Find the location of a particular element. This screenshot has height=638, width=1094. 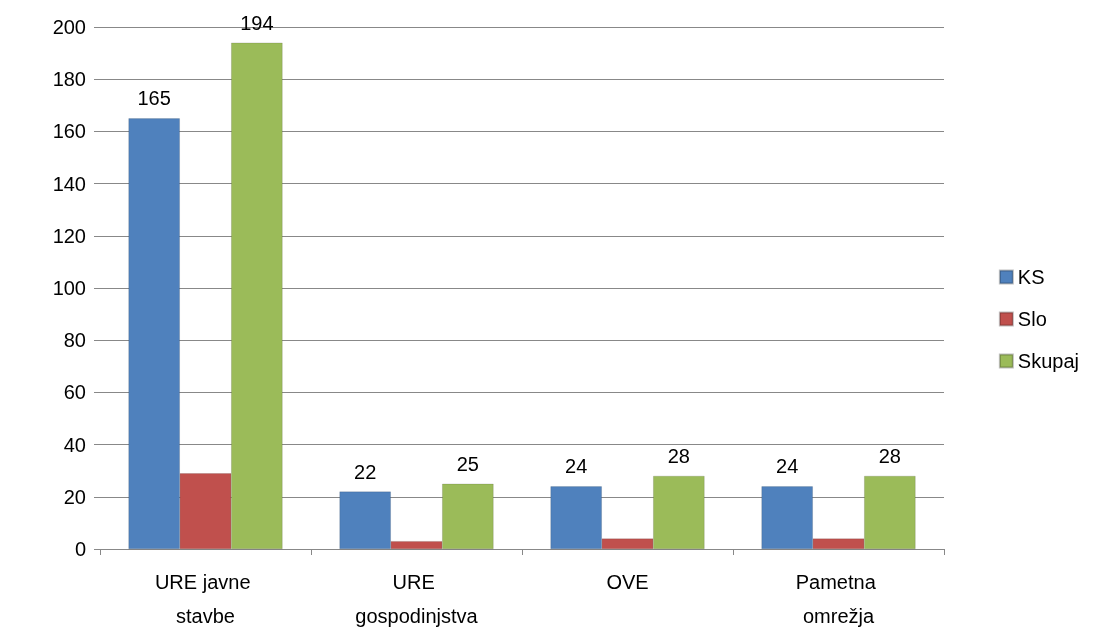

legend-label: Skupaj is located at coordinates (1048, 361).